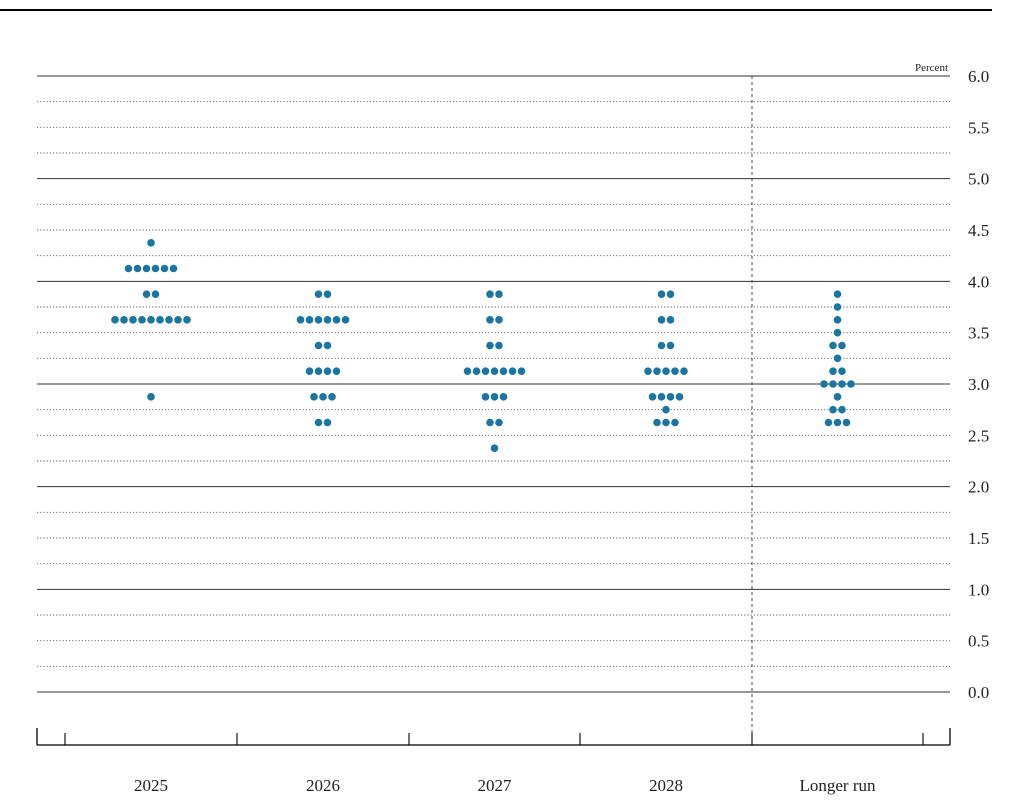  What do you see at coordinates (978, 230) in the screenshot?
I see `y-tick-label: 4.5` at bounding box center [978, 230].